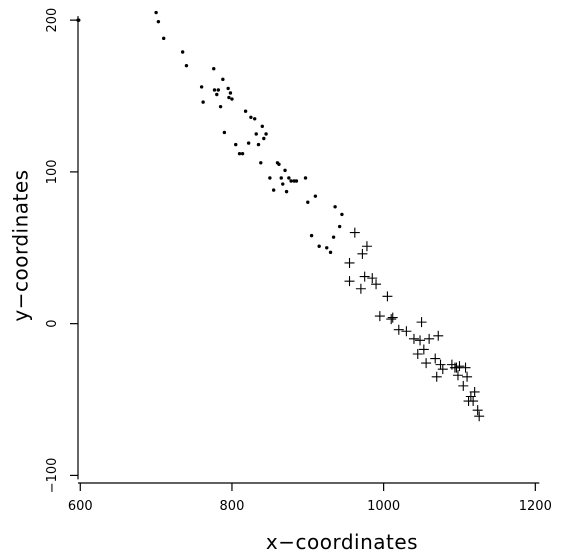 The width and height of the screenshot is (569, 555). Describe the element at coordinates (52, 324) in the screenshot. I see `y-tick-label: 0` at that location.